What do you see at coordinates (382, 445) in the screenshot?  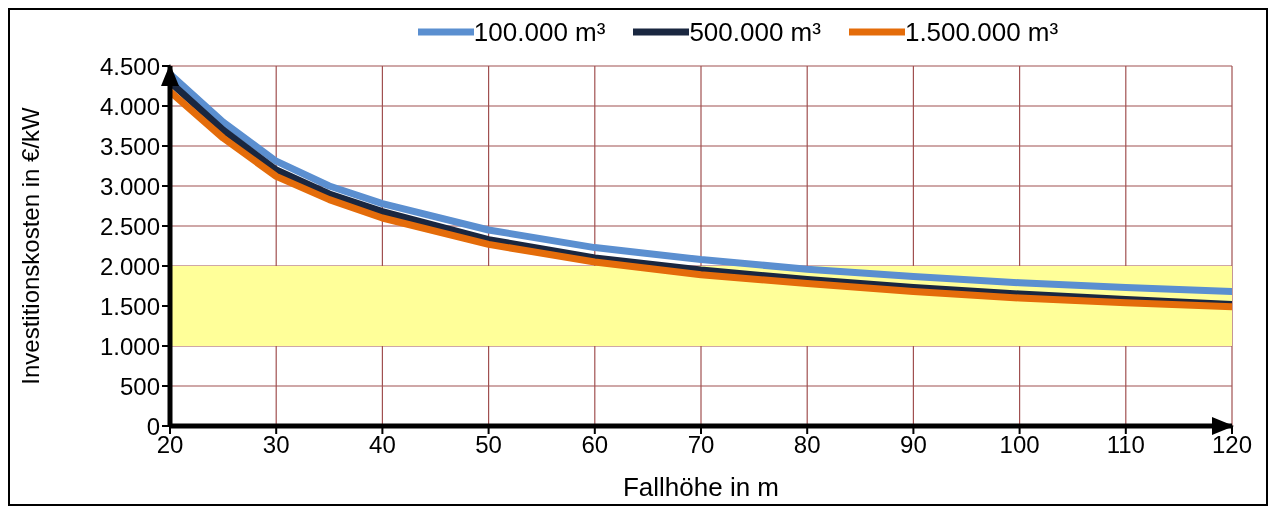 I see `x-tick-label: 40` at bounding box center [382, 445].